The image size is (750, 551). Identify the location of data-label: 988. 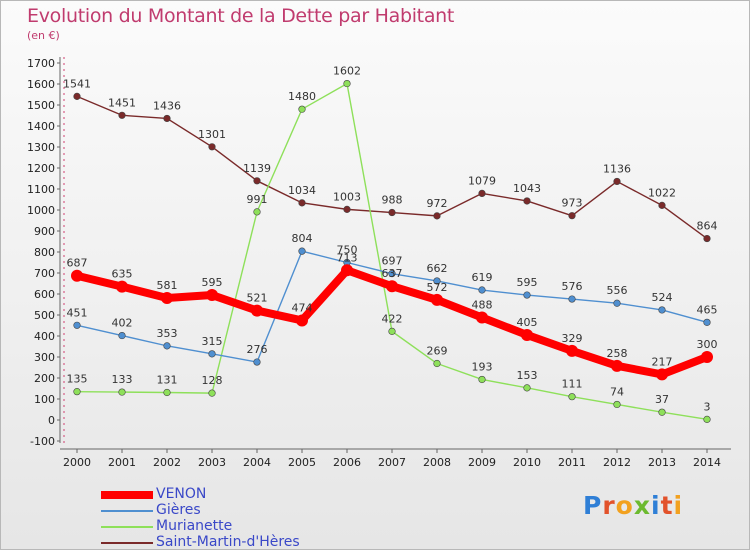
(392, 200).